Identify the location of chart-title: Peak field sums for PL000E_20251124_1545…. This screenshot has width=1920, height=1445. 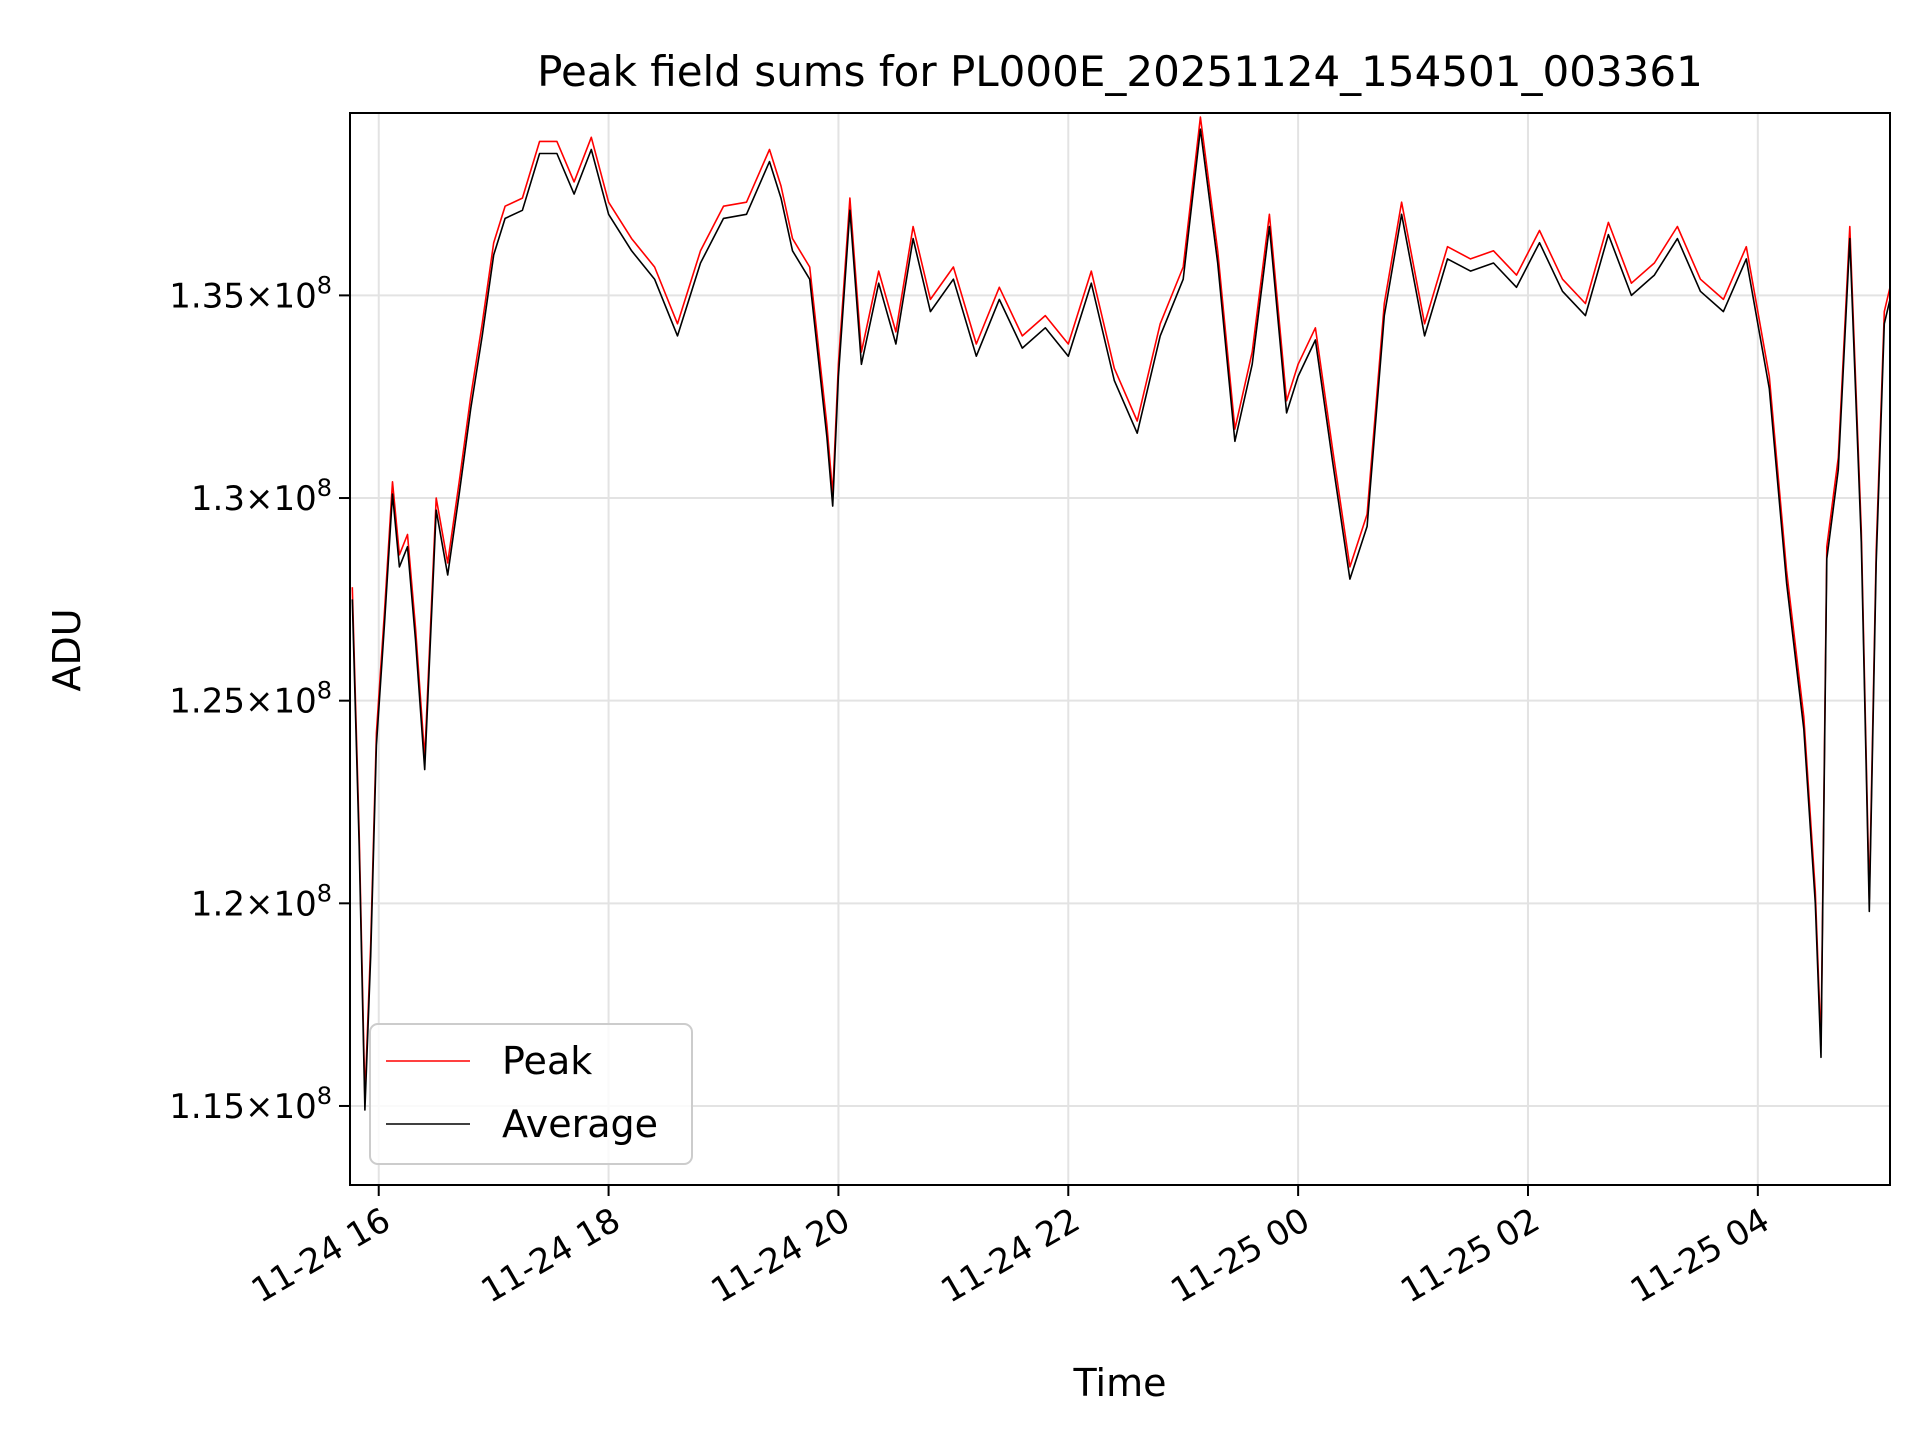
(1120, 71).